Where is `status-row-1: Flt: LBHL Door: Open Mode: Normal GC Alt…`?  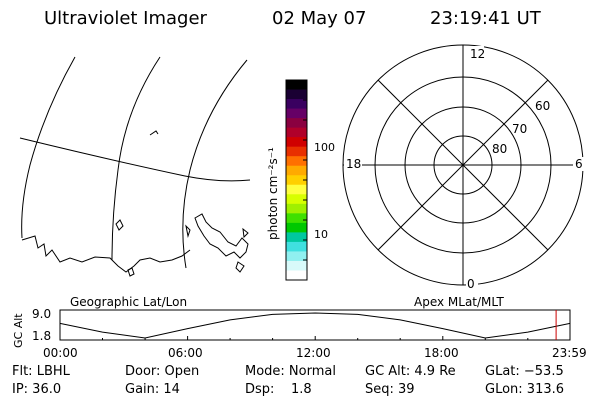 status-row-1: Flt: LBHL Door: Open Mode: Normal GC Alt… is located at coordinates (302, 373).